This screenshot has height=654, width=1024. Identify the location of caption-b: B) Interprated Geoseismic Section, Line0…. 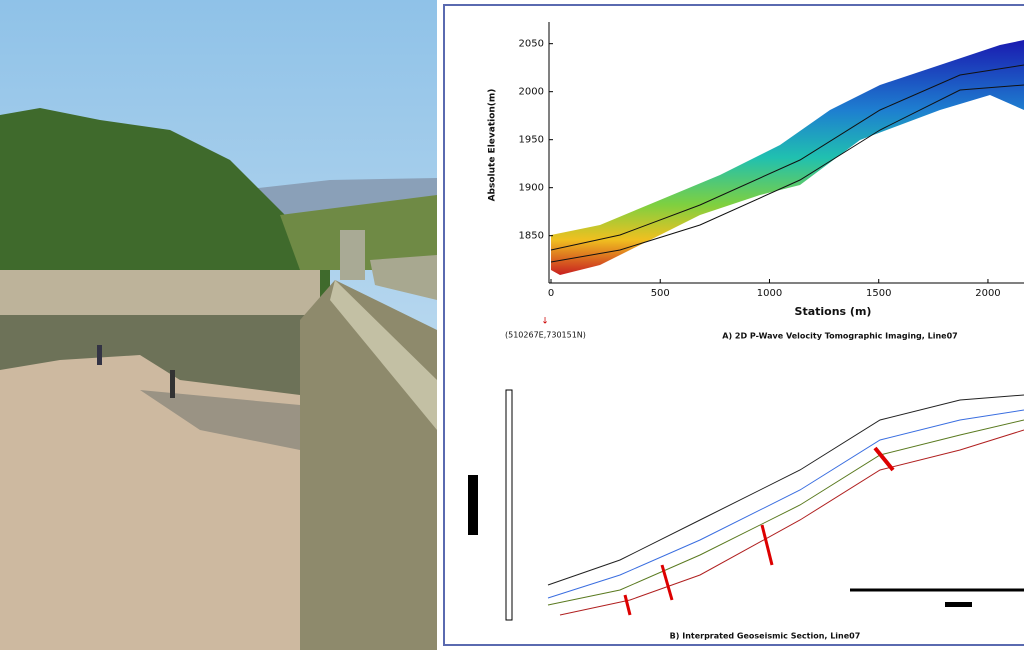
(765, 636).